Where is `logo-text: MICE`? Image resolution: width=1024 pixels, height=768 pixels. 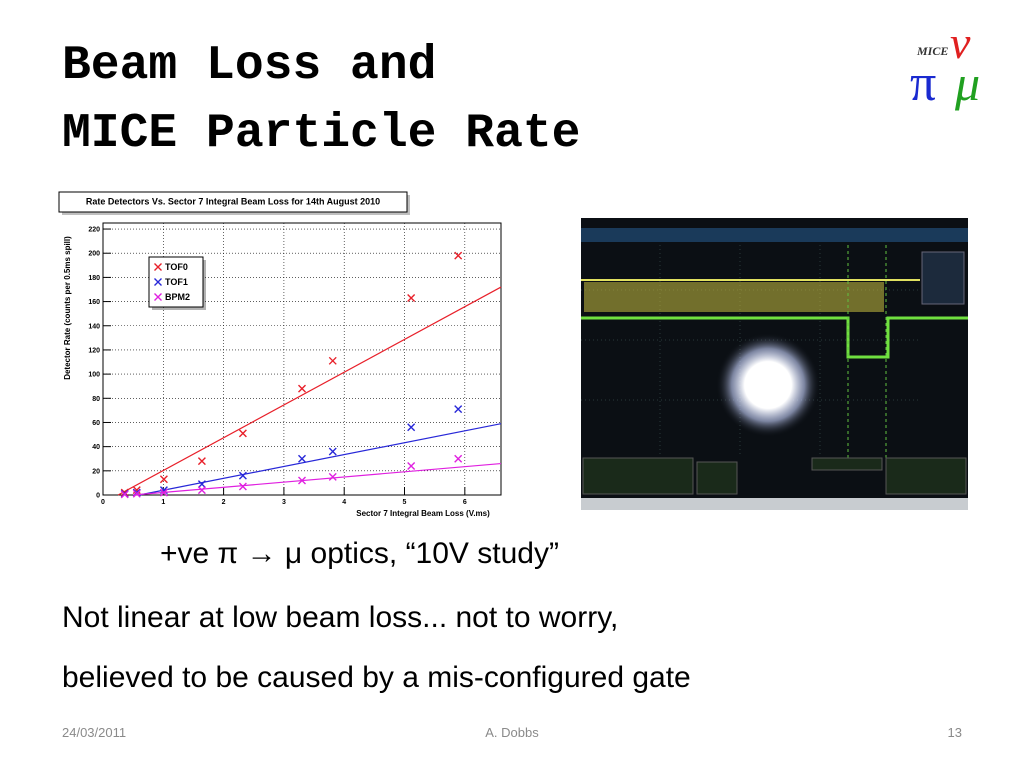
logo-text: MICE is located at coordinates (932, 51).